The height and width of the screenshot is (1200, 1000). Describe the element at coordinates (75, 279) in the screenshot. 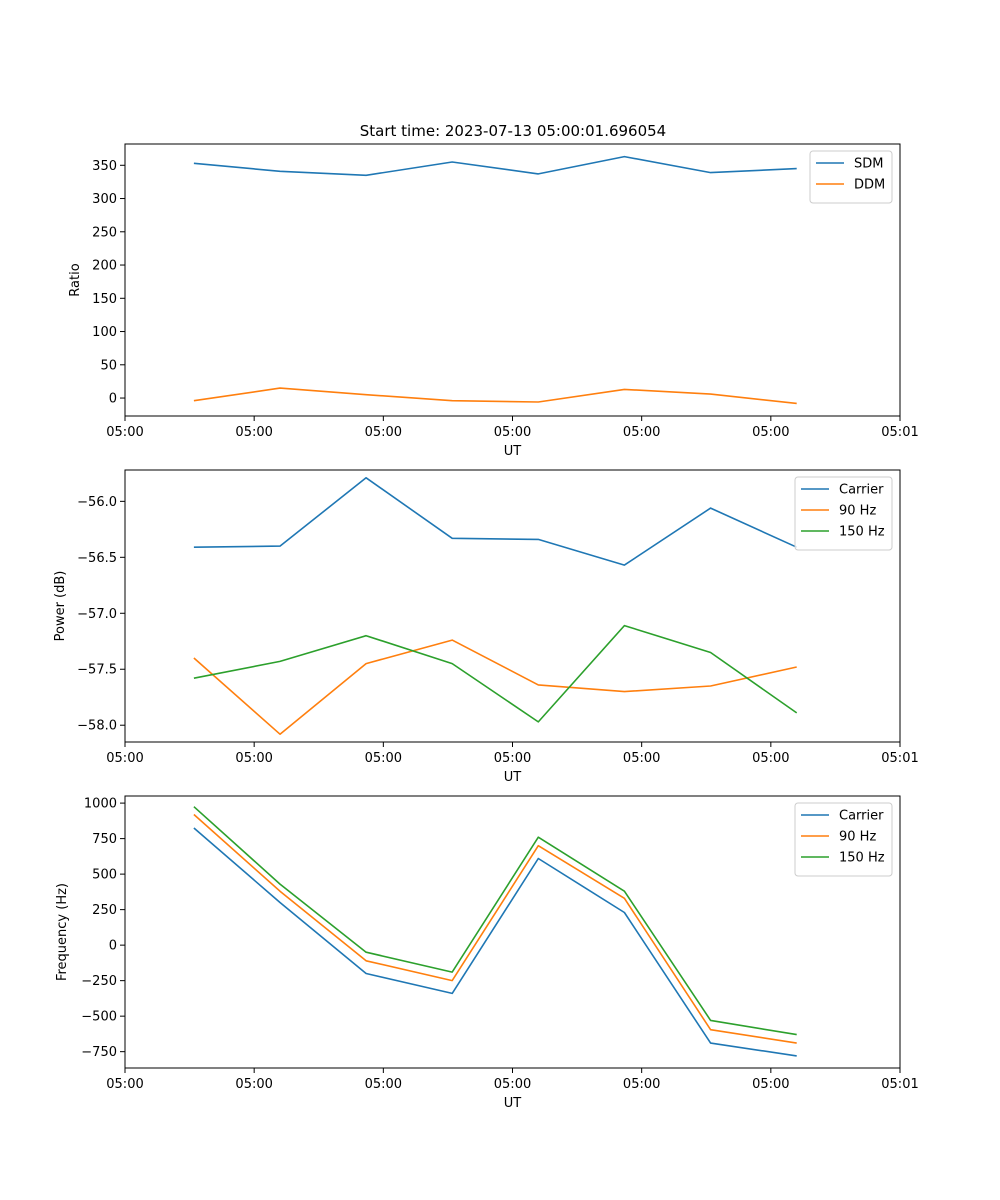

I see `ratio-y-axis-label: Ratio` at that location.